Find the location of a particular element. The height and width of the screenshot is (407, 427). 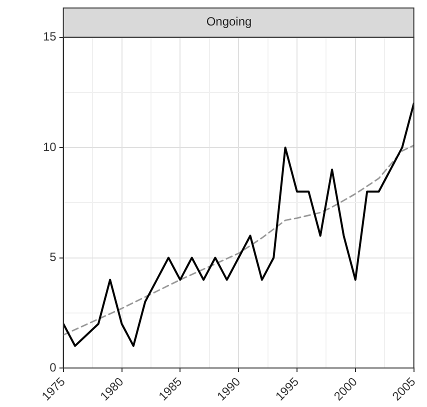

y-tick-label: 10 is located at coordinates (49, 147).